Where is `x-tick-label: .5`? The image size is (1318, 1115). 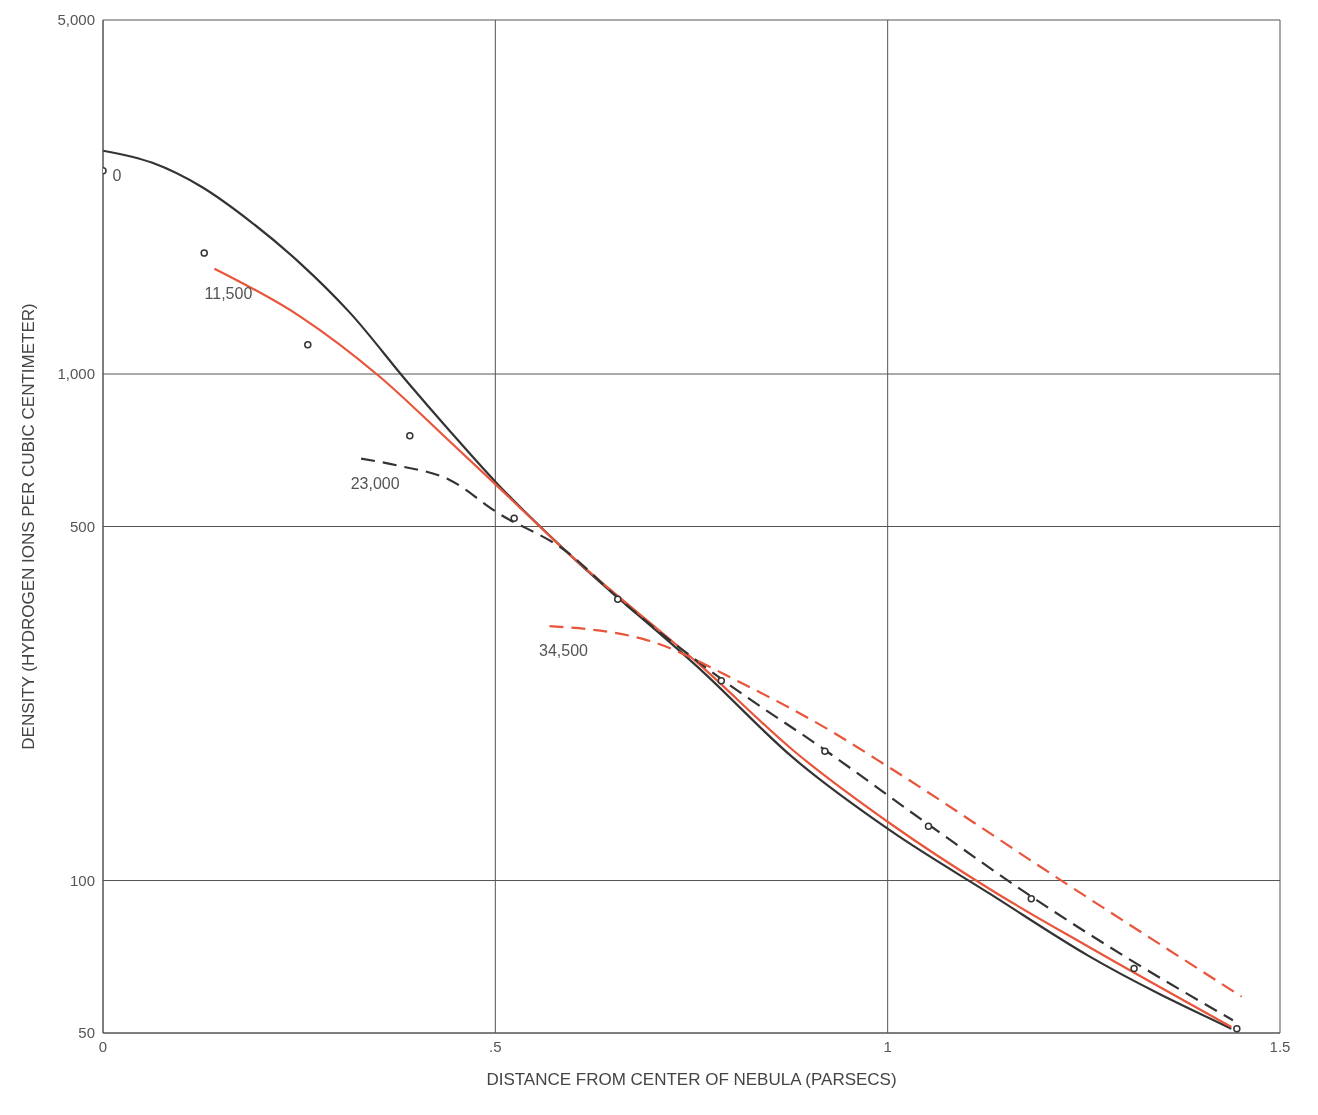 x-tick-label: .5 is located at coordinates (495, 1046).